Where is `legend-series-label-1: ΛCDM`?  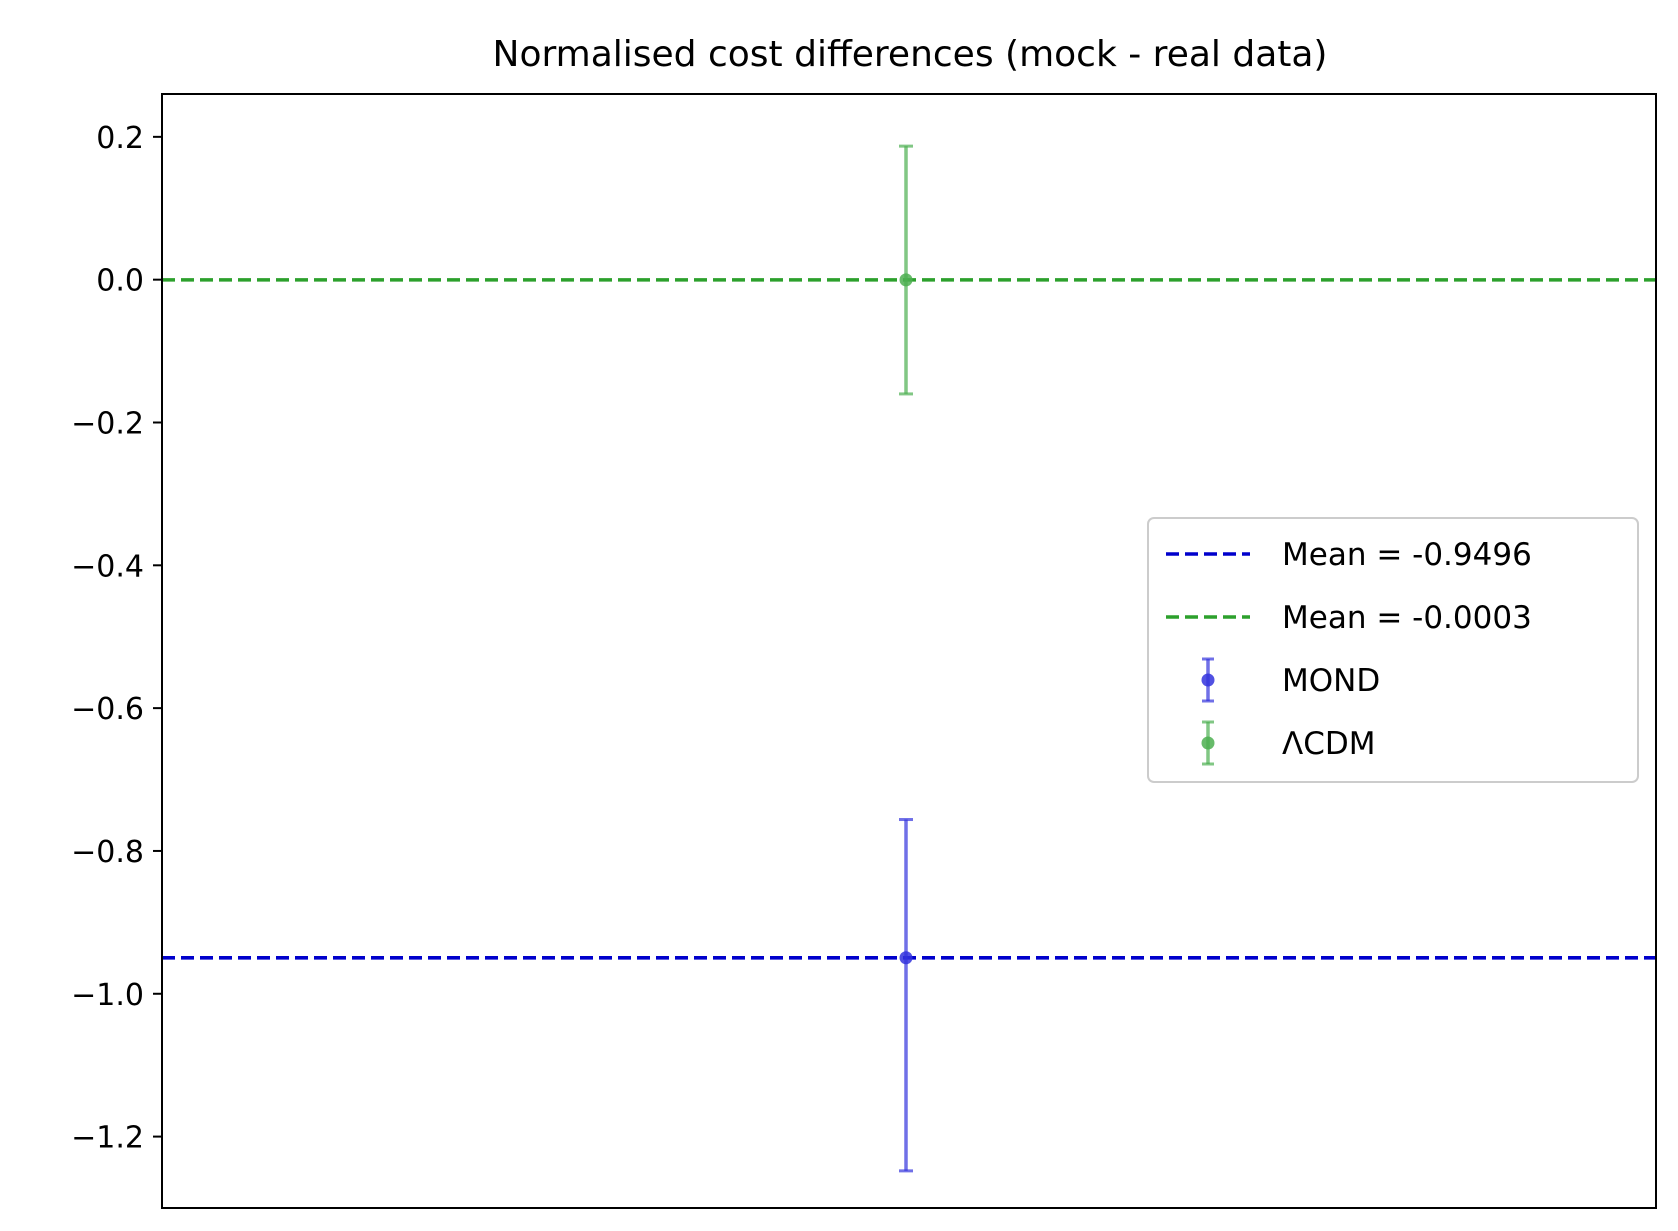 legend-series-label-1: ΛCDM is located at coordinates (1328, 744).